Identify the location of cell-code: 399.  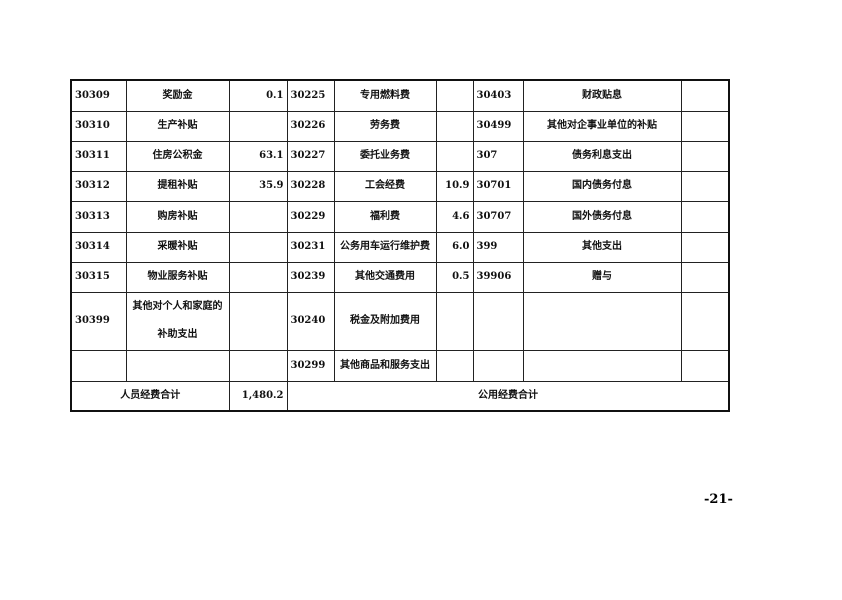
(498, 247).